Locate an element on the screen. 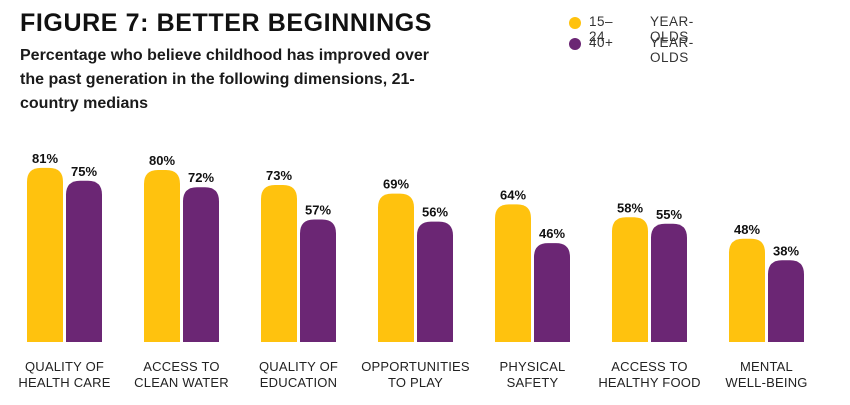 The height and width of the screenshot is (405, 850). bar-mental-well-being-40-plus is located at coordinates (786, 301).